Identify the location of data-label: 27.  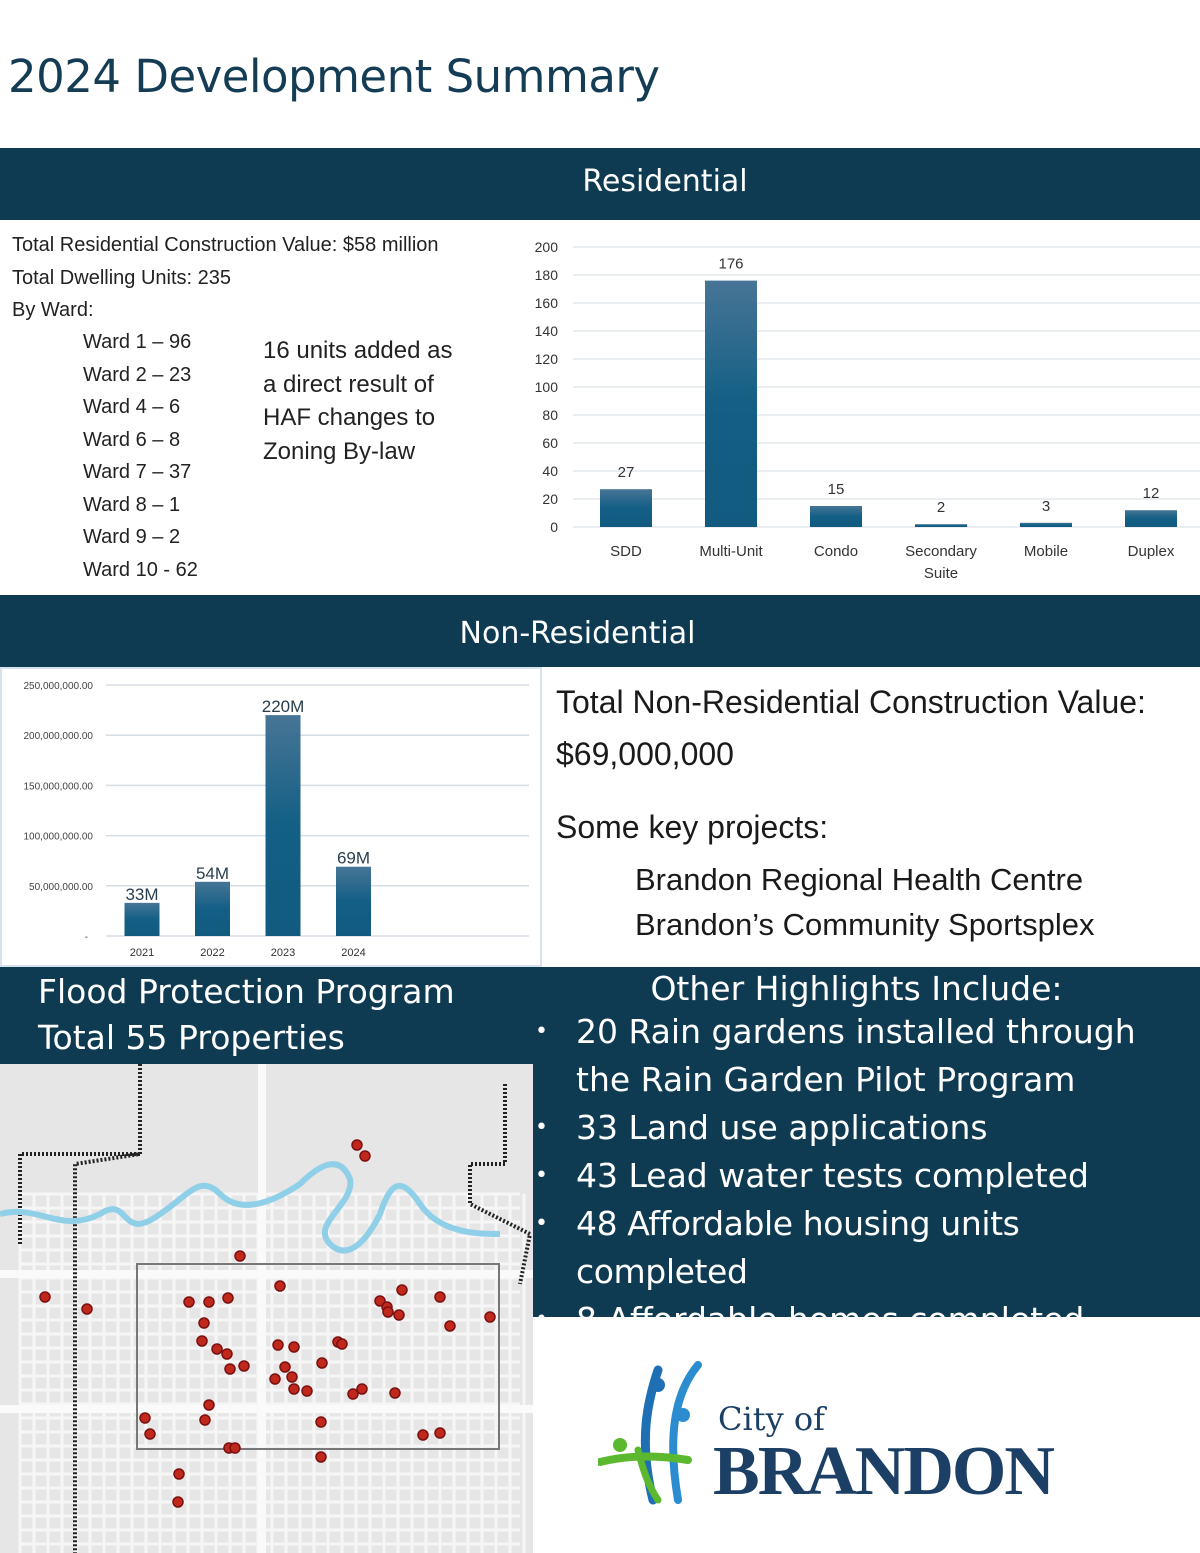
(626, 472).